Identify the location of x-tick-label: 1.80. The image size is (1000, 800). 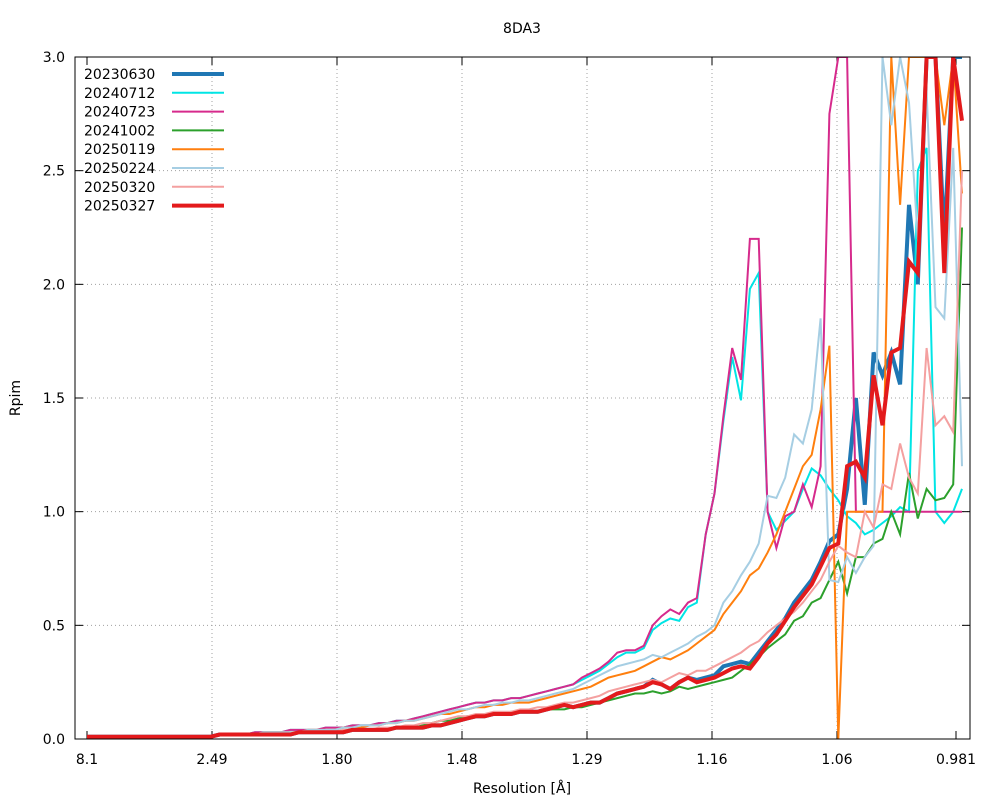
(336, 760).